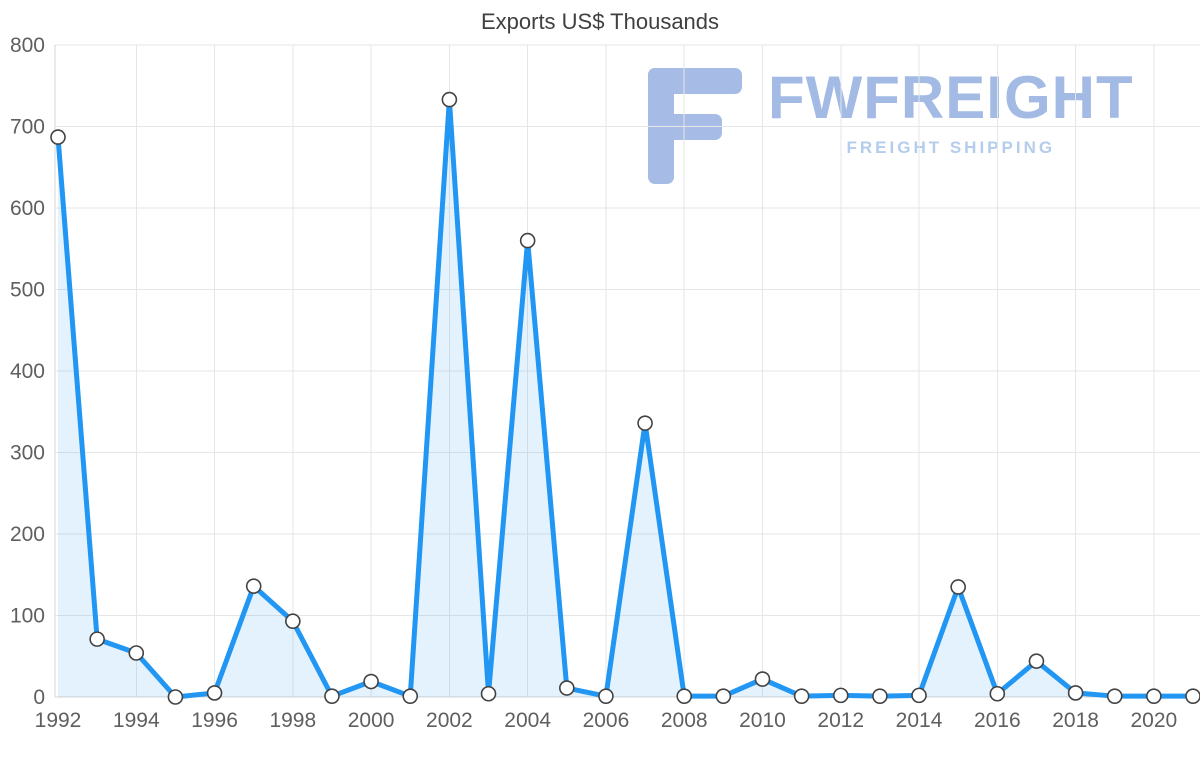  I want to click on svg-text: 2004, so click(527, 720).